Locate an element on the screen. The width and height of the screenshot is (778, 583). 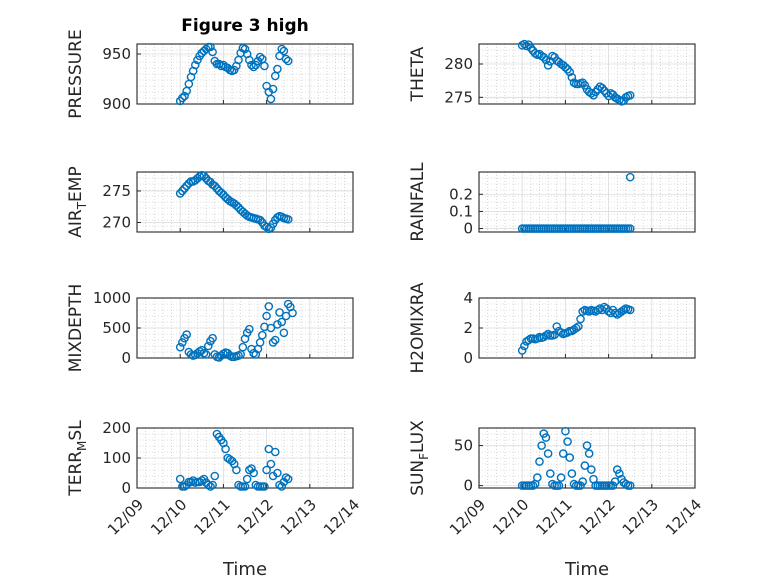
subplot-pressure: 900 950 PRESSURE is located at coordinates (210, 74).